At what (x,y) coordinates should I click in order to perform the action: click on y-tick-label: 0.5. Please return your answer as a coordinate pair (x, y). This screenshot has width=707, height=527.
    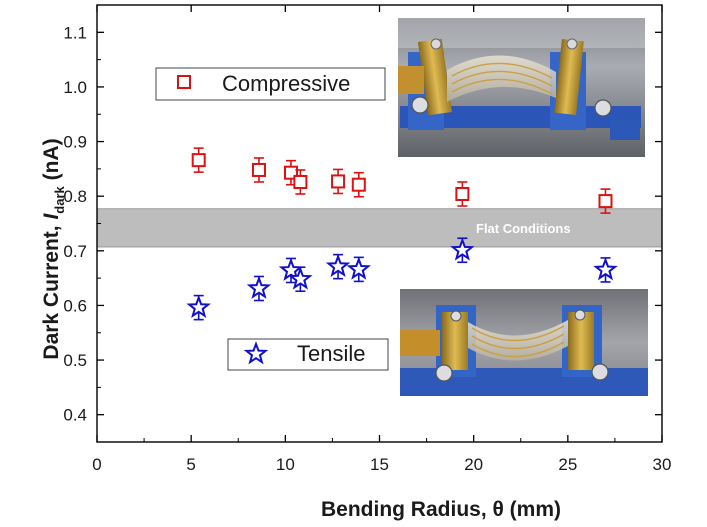
    Looking at the image, I should click on (75, 360).